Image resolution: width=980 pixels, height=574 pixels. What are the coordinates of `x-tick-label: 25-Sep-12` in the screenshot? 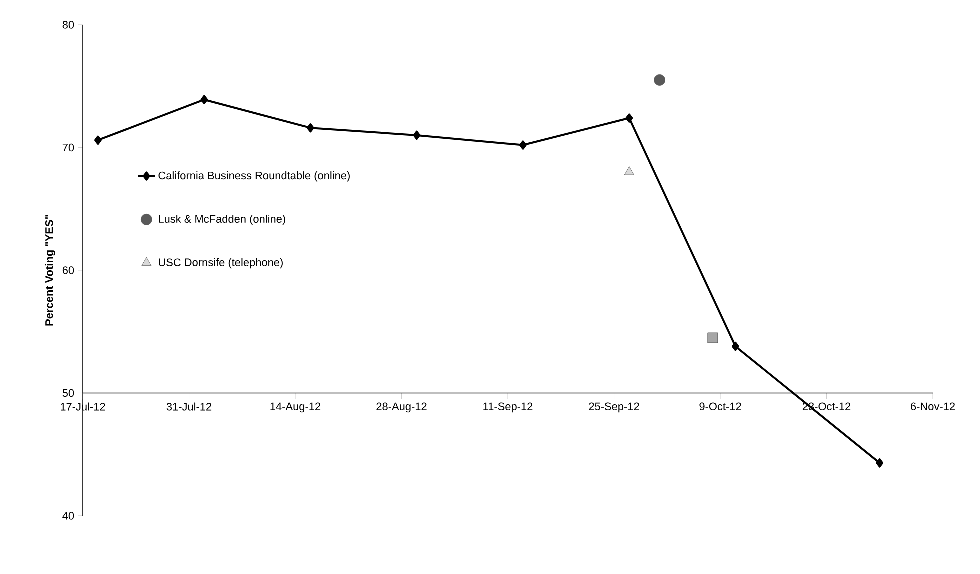 It's located at (614, 407).